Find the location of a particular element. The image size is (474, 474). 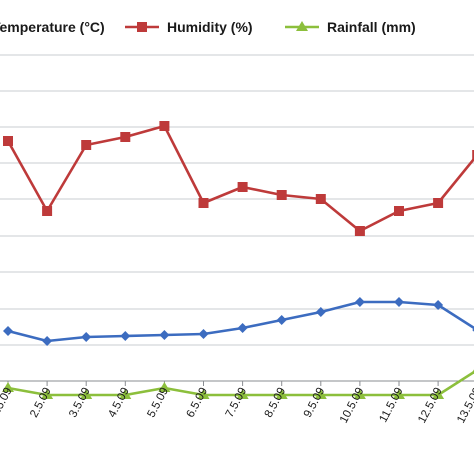

legend-label-2: Rainfall (mm) is located at coordinates (371, 27).